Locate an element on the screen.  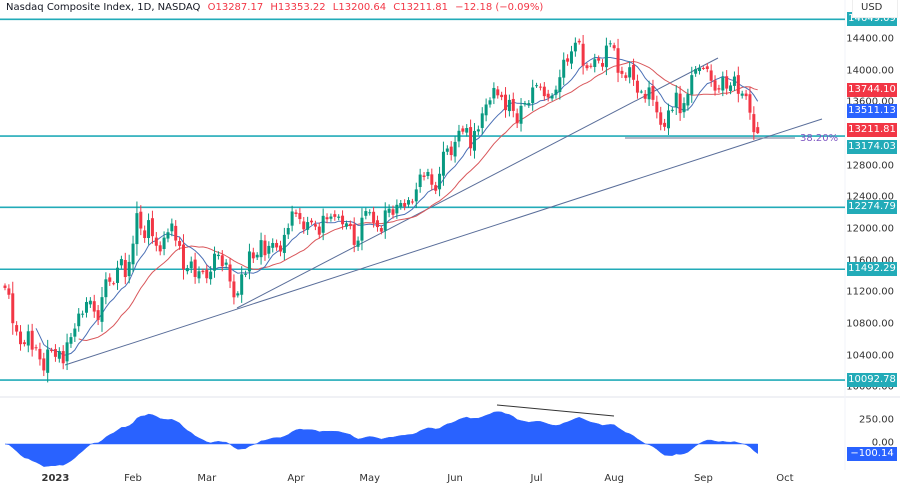
currency-button: USD is located at coordinates (875, 9).